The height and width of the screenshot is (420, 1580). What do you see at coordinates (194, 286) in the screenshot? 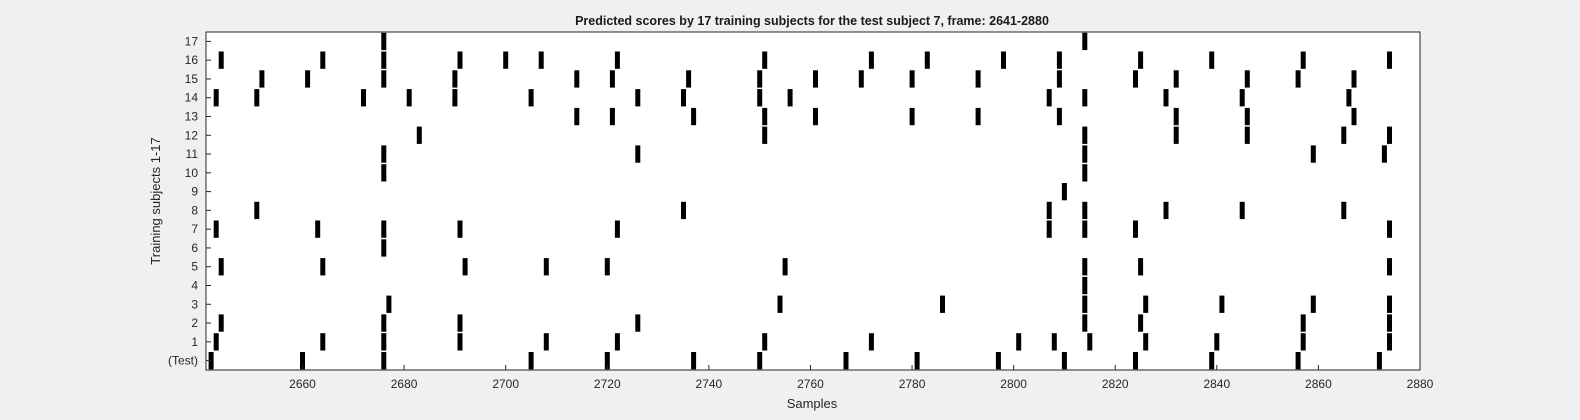
I see `y-tick-label: 4` at bounding box center [194, 286].